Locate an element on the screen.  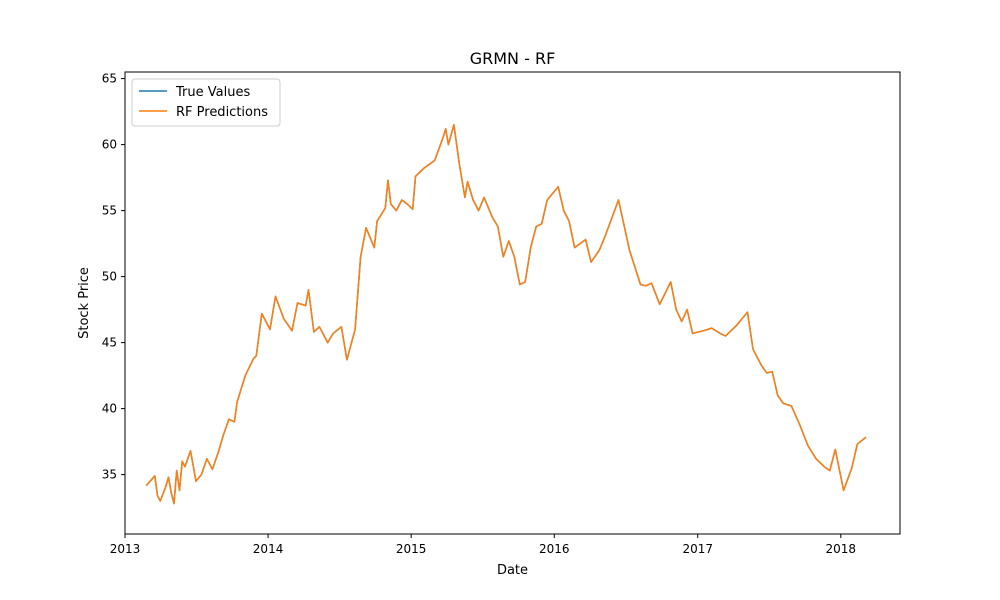
legend: True Values RF Predictions is located at coordinates (206, 102).